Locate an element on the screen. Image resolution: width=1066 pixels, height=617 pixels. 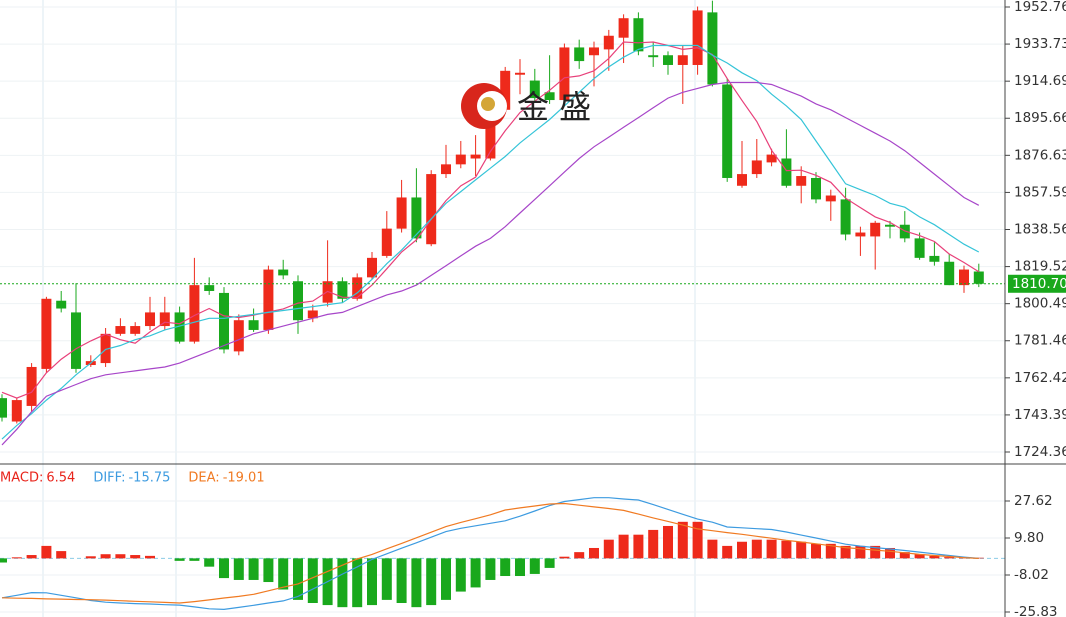
last-price-box is located at coordinates (1037, 283).